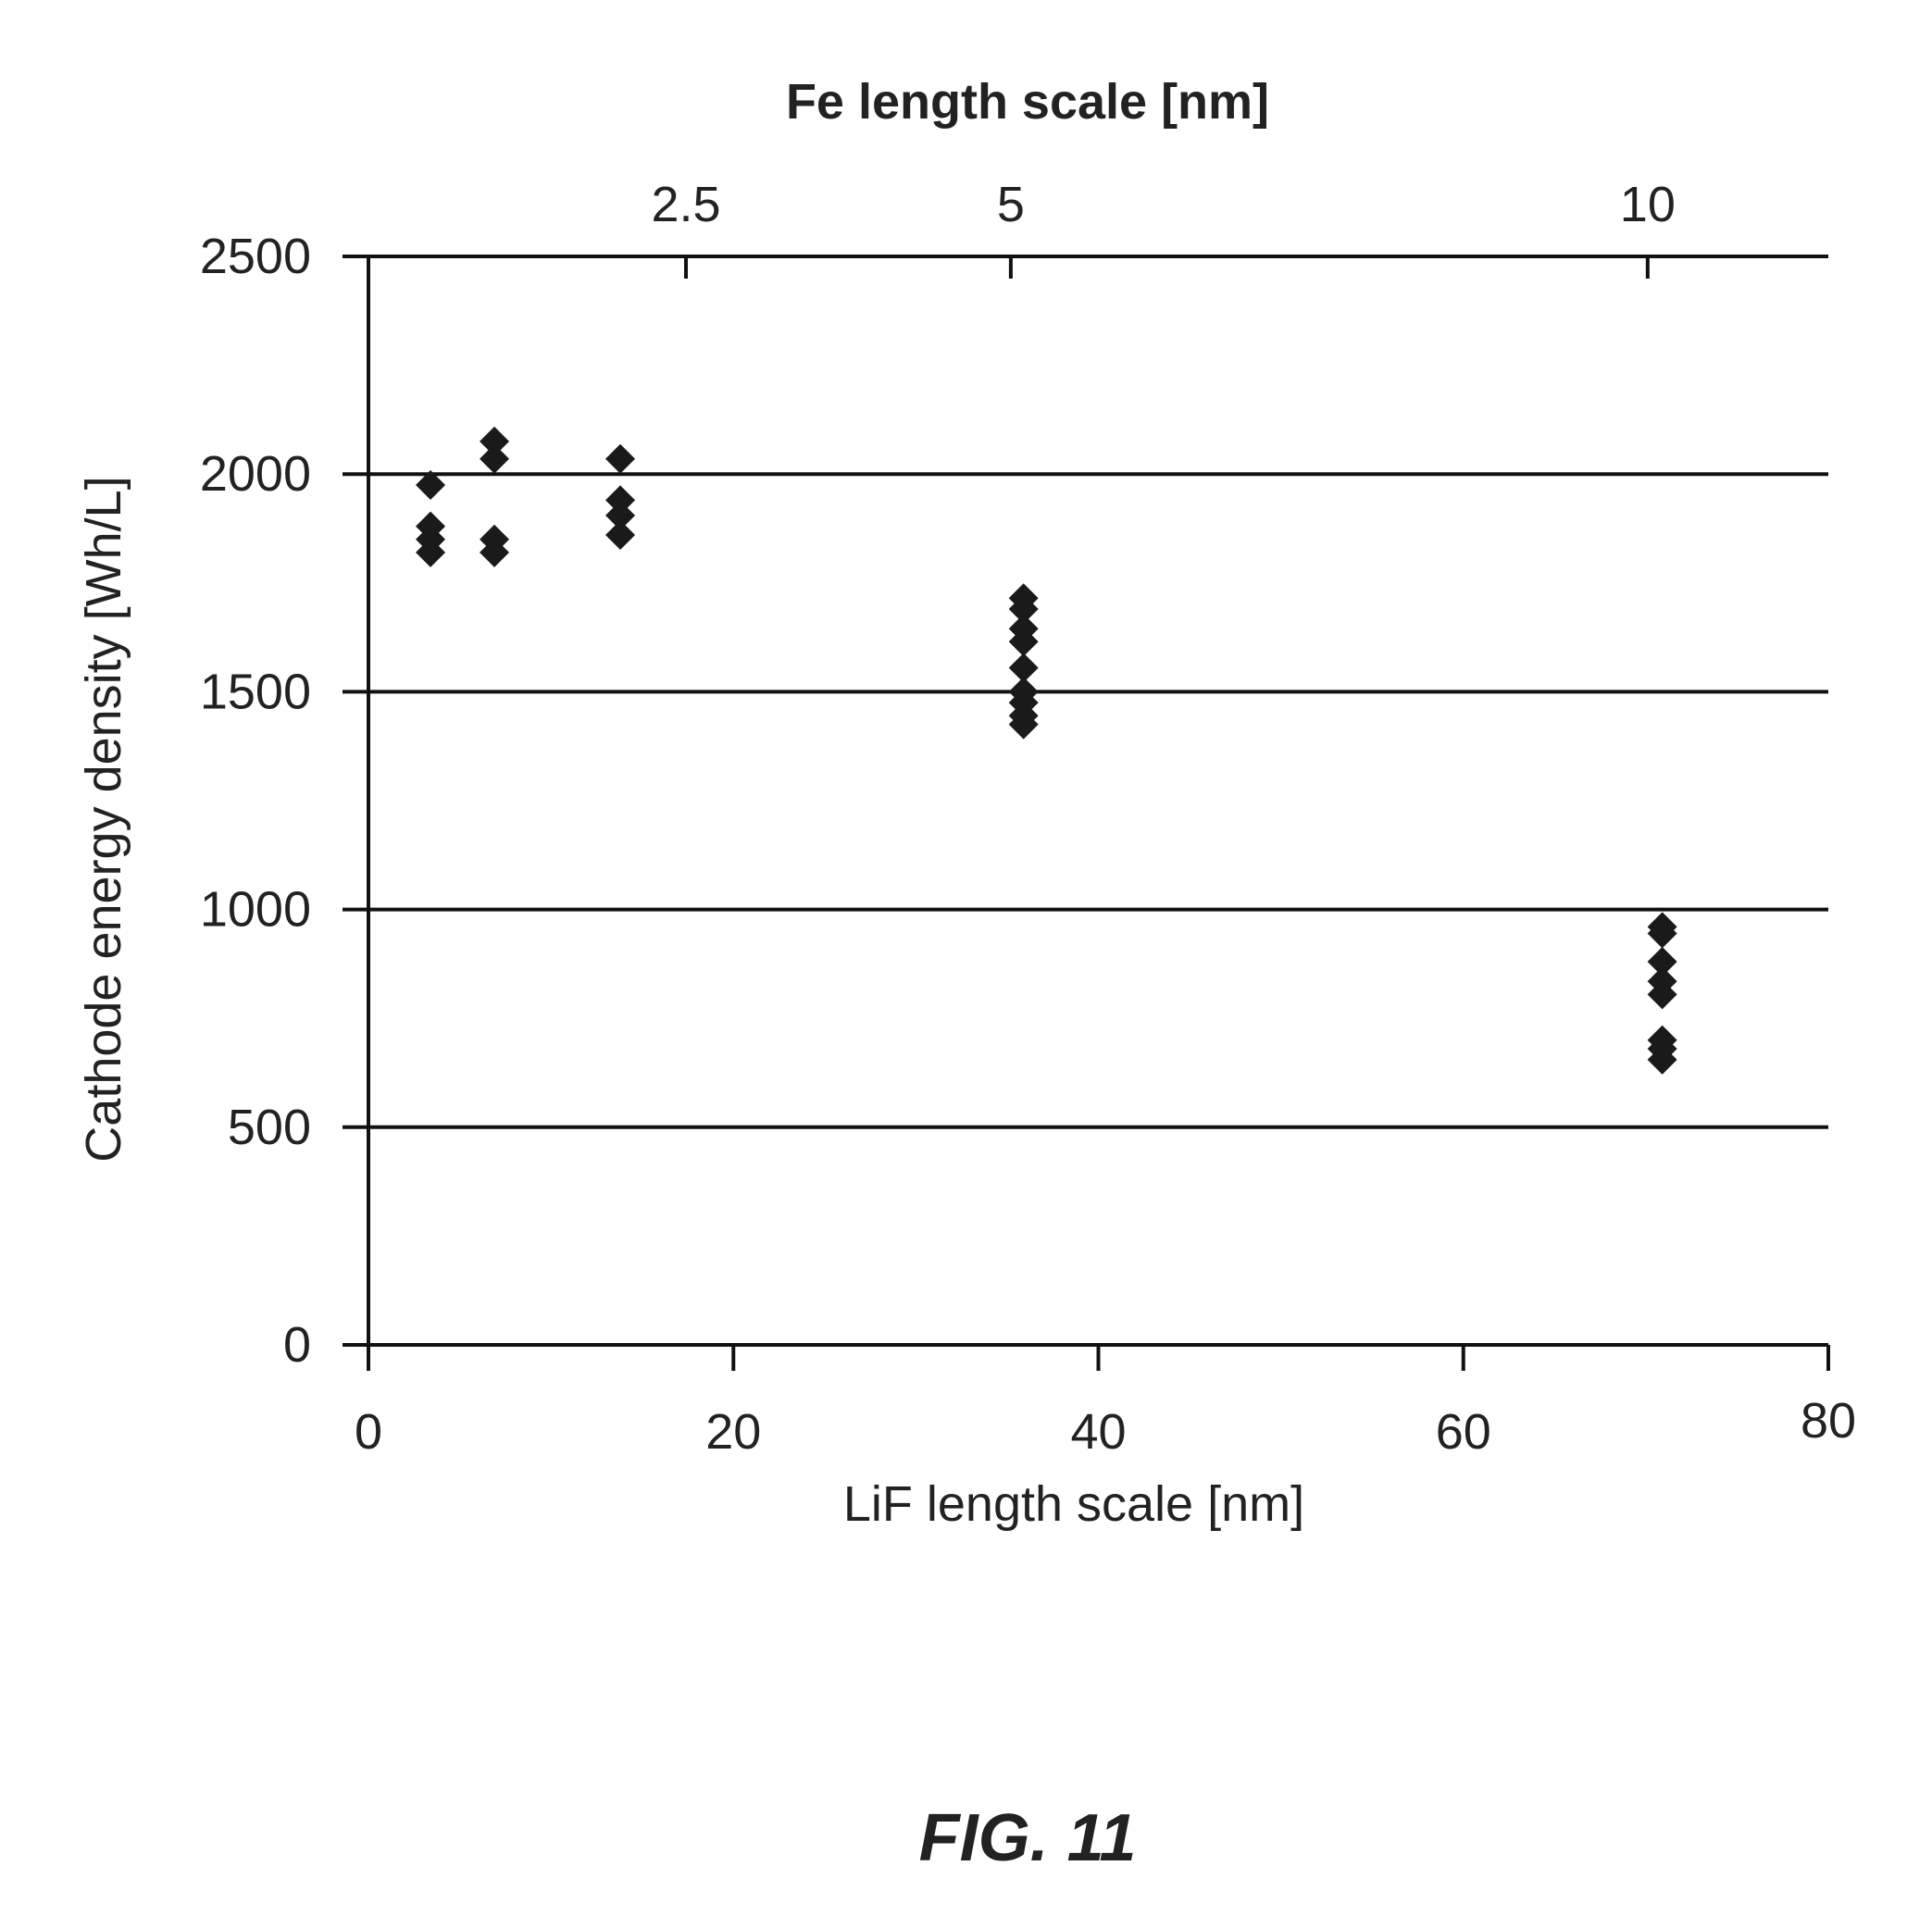 The height and width of the screenshot is (1928, 1932). Describe the element at coordinates (269, 1127) in the screenshot. I see `y-tick-label-500: 500` at that location.